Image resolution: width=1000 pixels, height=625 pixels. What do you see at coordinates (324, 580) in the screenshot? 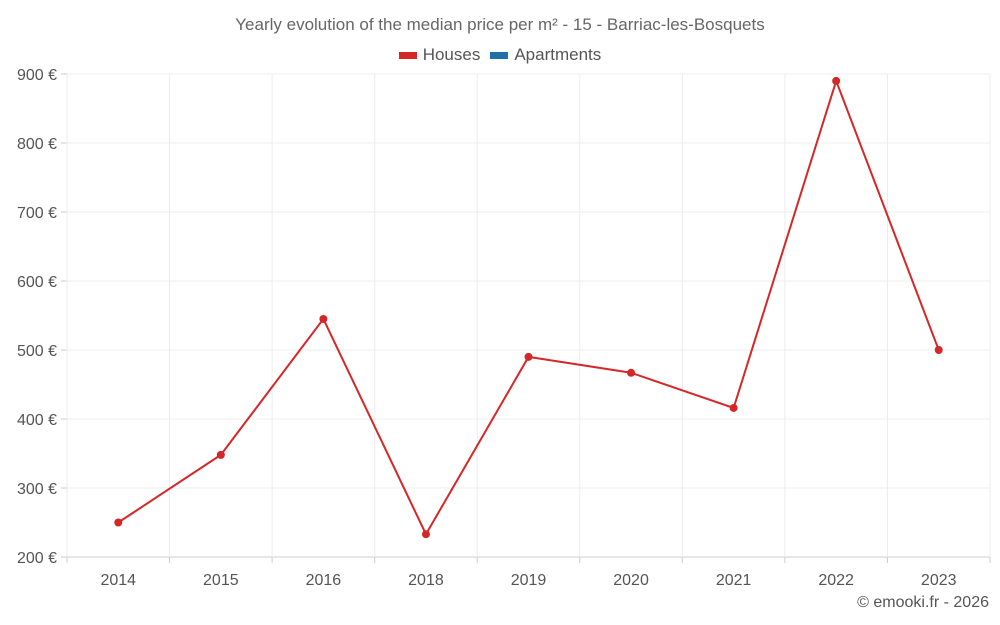
I see `x-tick-label: 2016` at bounding box center [324, 580].